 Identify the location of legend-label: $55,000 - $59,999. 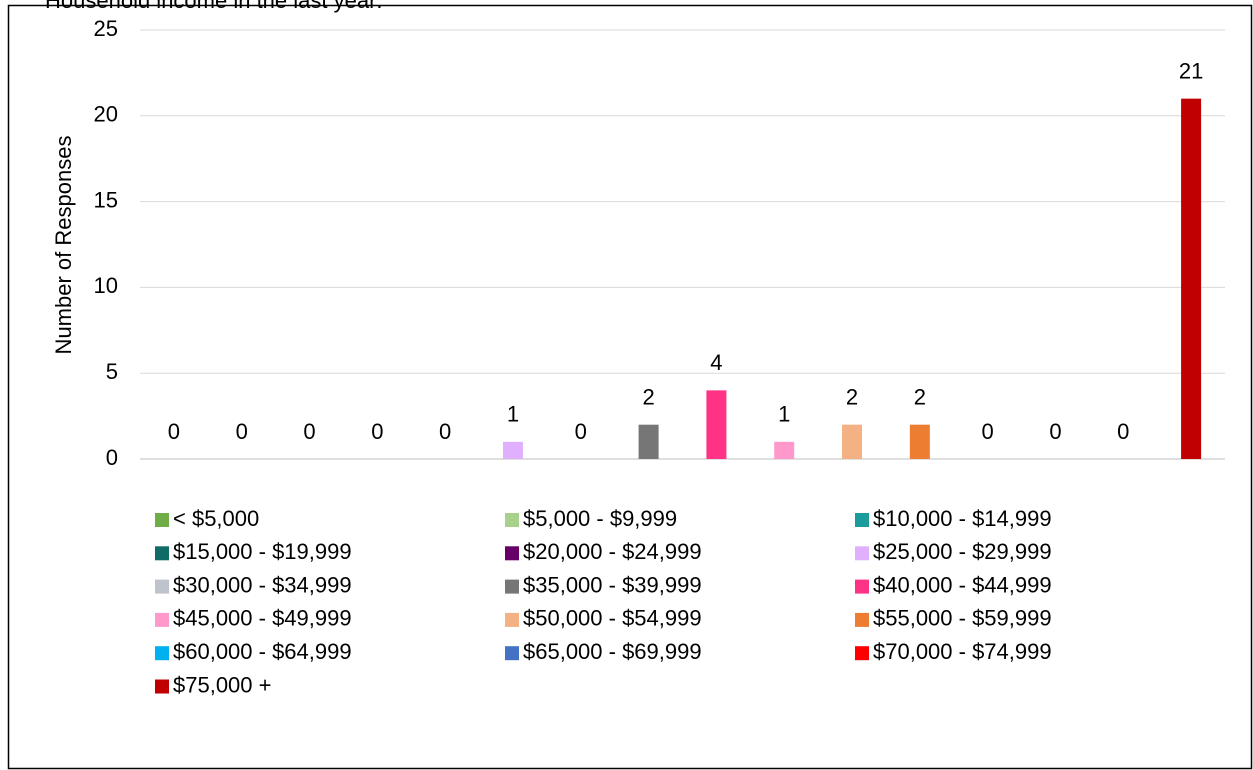
(962, 618).